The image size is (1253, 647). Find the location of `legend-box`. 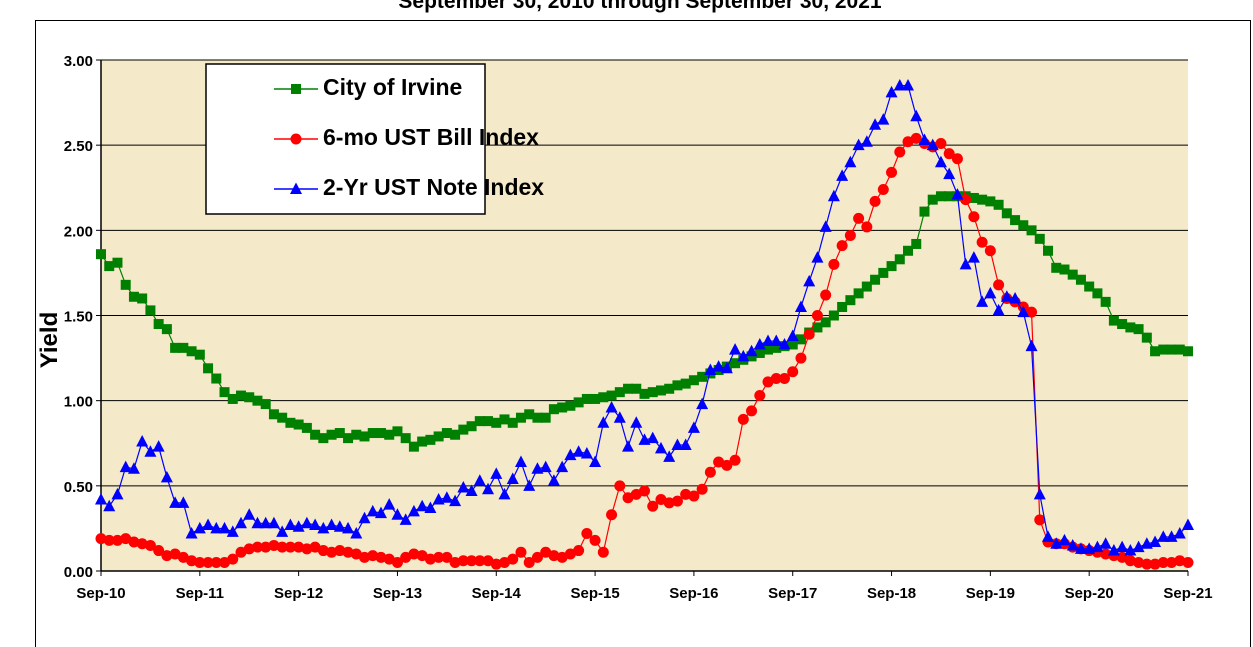

legend-box is located at coordinates (345, 139).